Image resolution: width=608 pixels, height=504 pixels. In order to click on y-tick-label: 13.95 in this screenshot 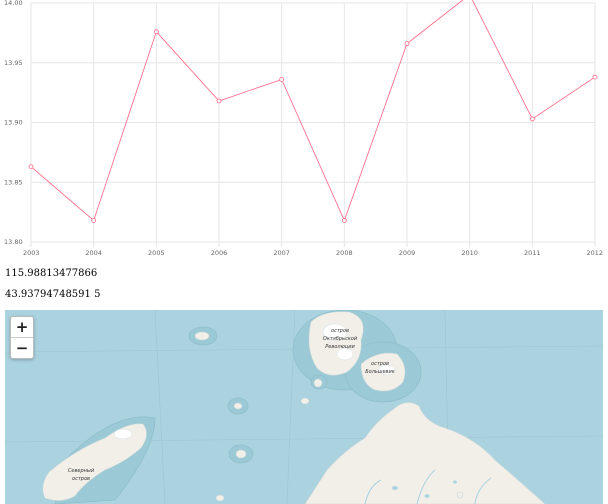, I will do `click(13, 63)`.